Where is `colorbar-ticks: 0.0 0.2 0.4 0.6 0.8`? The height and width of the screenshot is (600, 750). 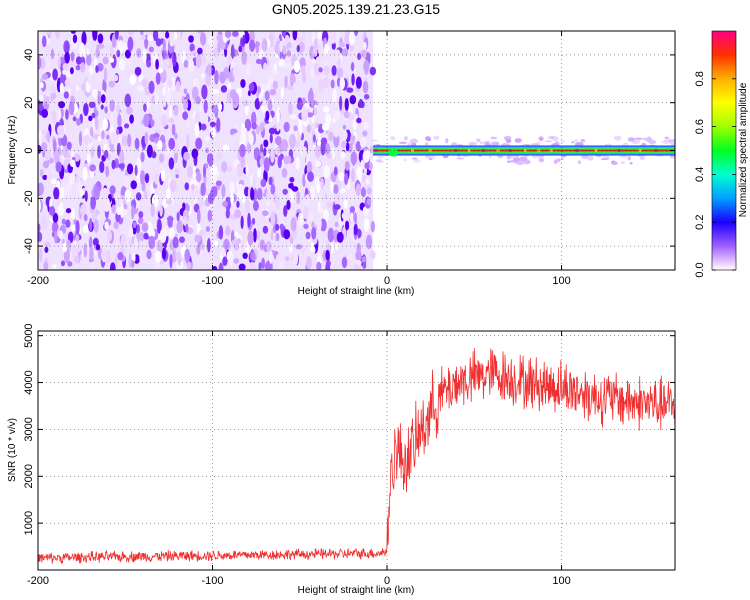
colorbar-ticks: 0.0 0.2 0.4 0.6 0.8 is located at coordinates (715, 174).